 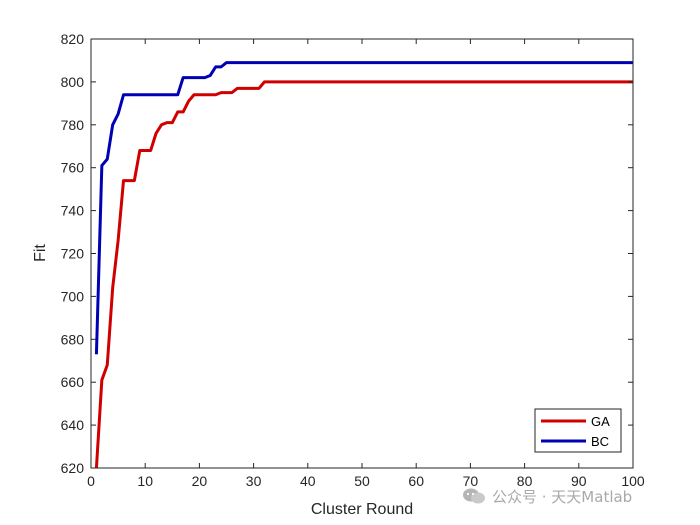 What do you see at coordinates (525, 481) in the screenshot?
I see `x-tick-label: 80` at bounding box center [525, 481].